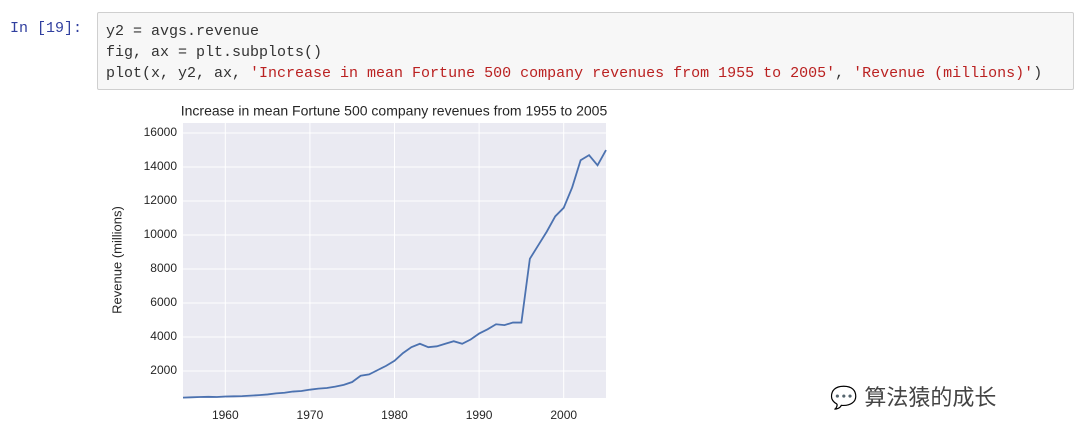 The image size is (1080, 443). What do you see at coordinates (163, 302) in the screenshot?
I see `y-tick-label: 6000` at bounding box center [163, 302].